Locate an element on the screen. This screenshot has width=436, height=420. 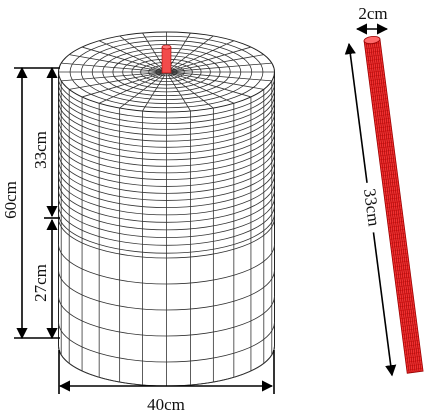
center-rod-top is located at coordinates (166, 47).